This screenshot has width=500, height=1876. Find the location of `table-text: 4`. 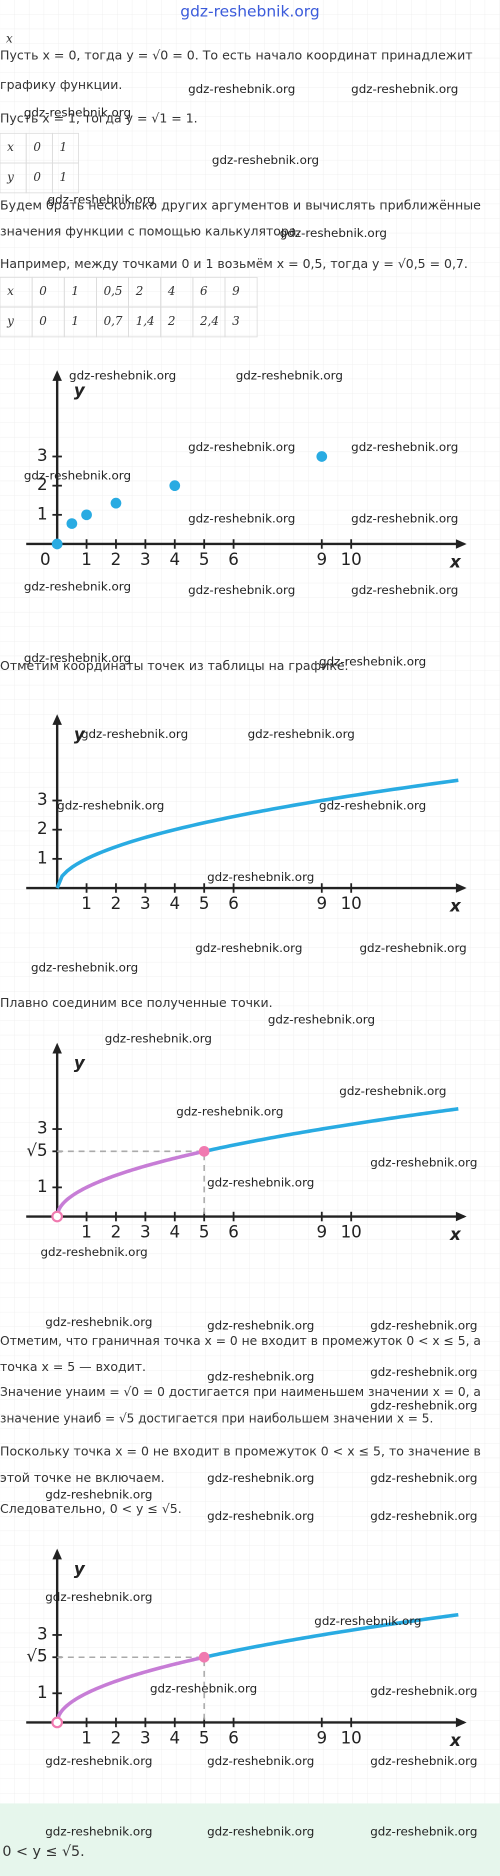

table-text: 4 is located at coordinates (171, 291).